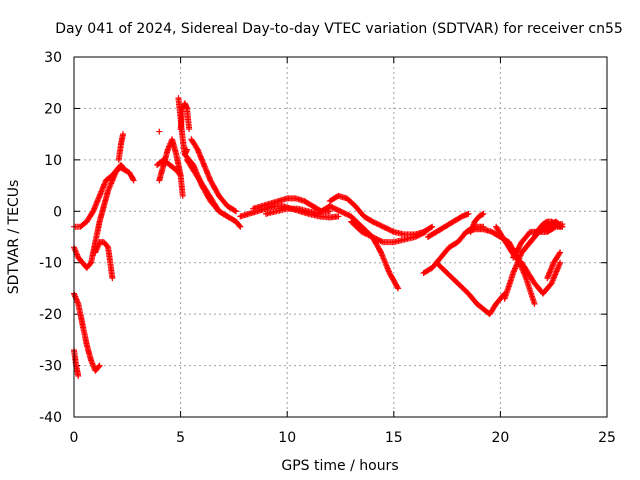 The width and height of the screenshot is (640, 480). I want to click on y-tick-label: 30, so click(53, 58).